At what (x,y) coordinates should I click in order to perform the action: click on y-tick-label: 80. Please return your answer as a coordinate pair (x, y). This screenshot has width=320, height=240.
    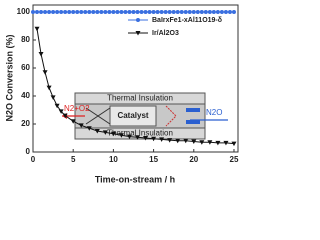
    Looking at the image, I should click on (25, 39).